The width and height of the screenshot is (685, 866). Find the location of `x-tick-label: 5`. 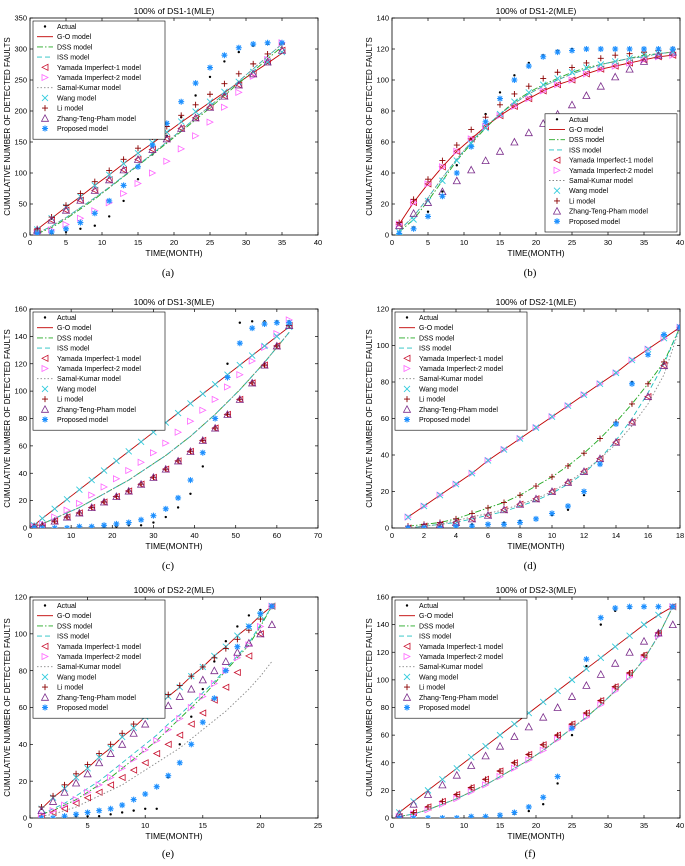

x-tick-label: 5 is located at coordinates (428, 242).